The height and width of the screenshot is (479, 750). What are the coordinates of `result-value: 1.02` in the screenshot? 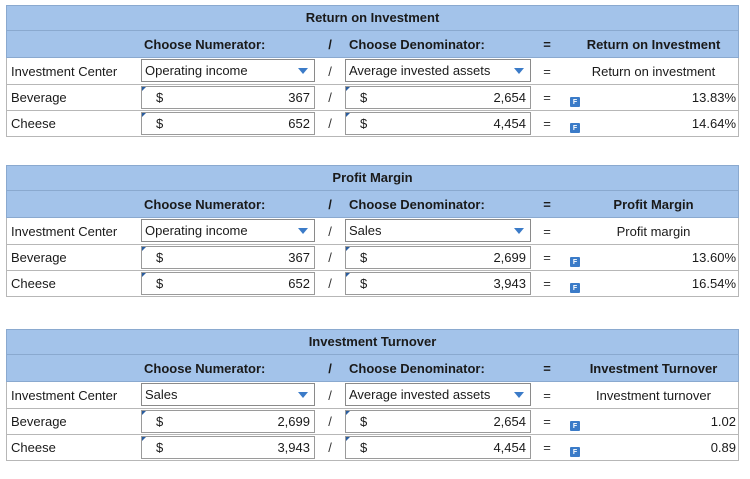 It's located at (723, 421).